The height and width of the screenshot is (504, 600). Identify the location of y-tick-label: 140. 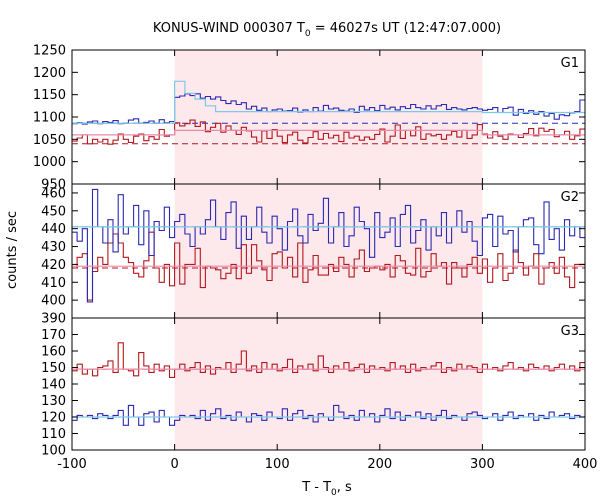
(53, 385).